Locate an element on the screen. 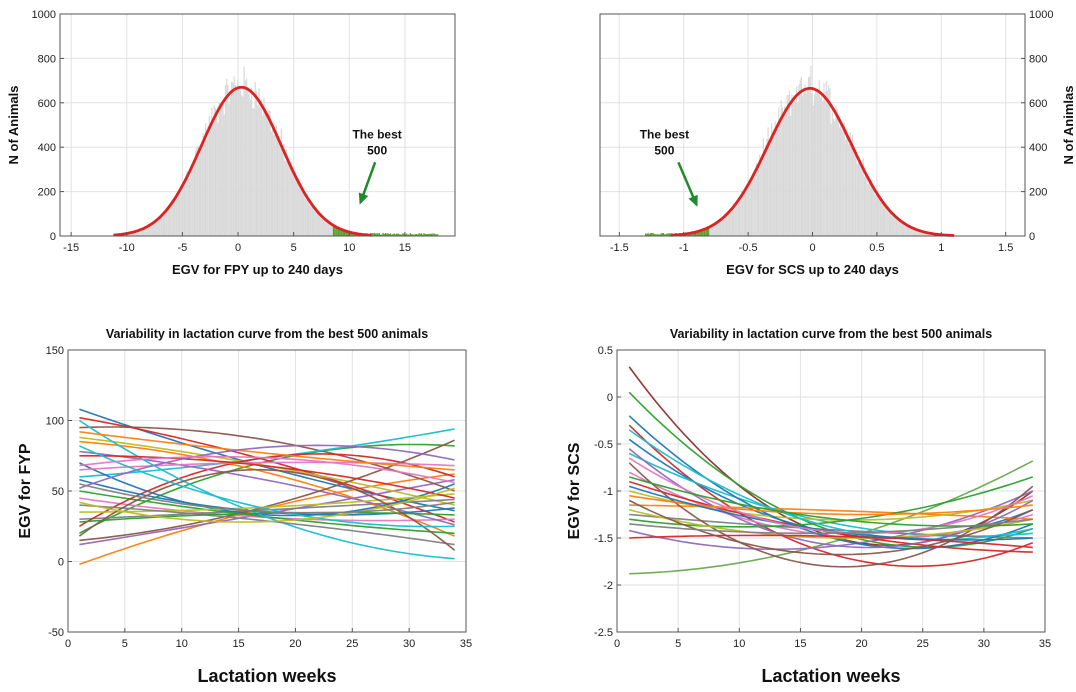 The image size is (1076, 692). y-tick-label: -0.5 is located at coordinates (603, 445).